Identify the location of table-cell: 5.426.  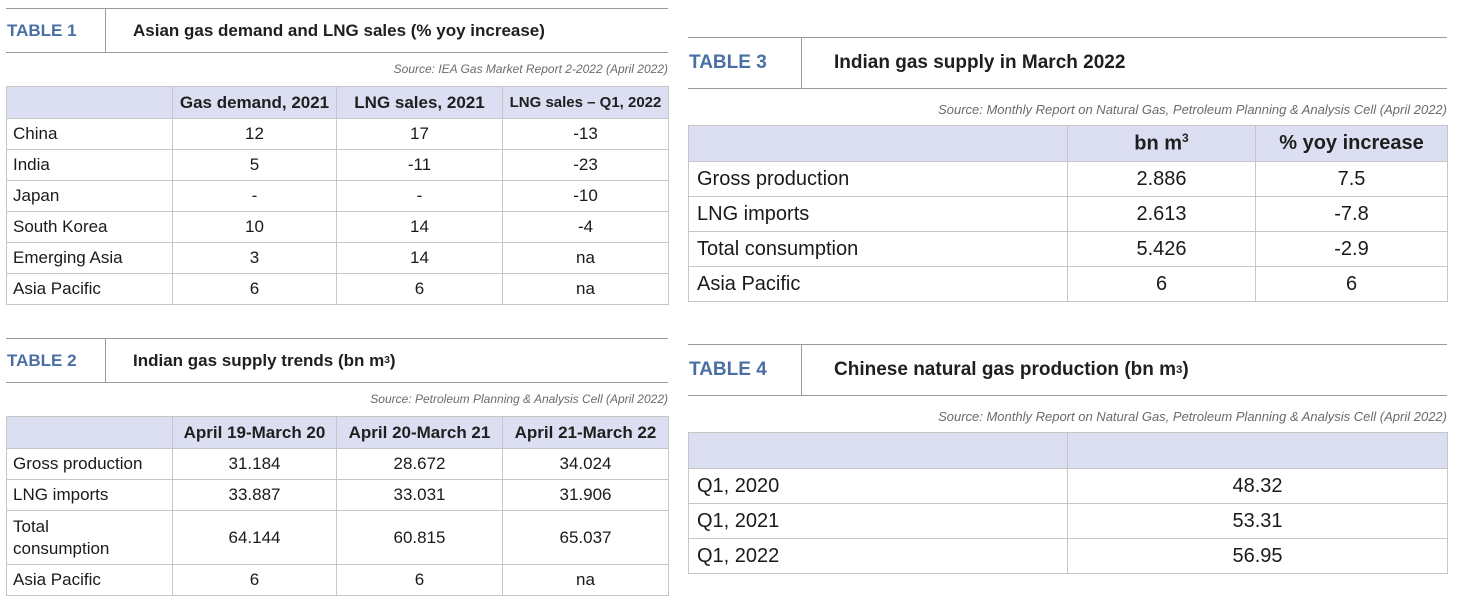
(1161, 249).